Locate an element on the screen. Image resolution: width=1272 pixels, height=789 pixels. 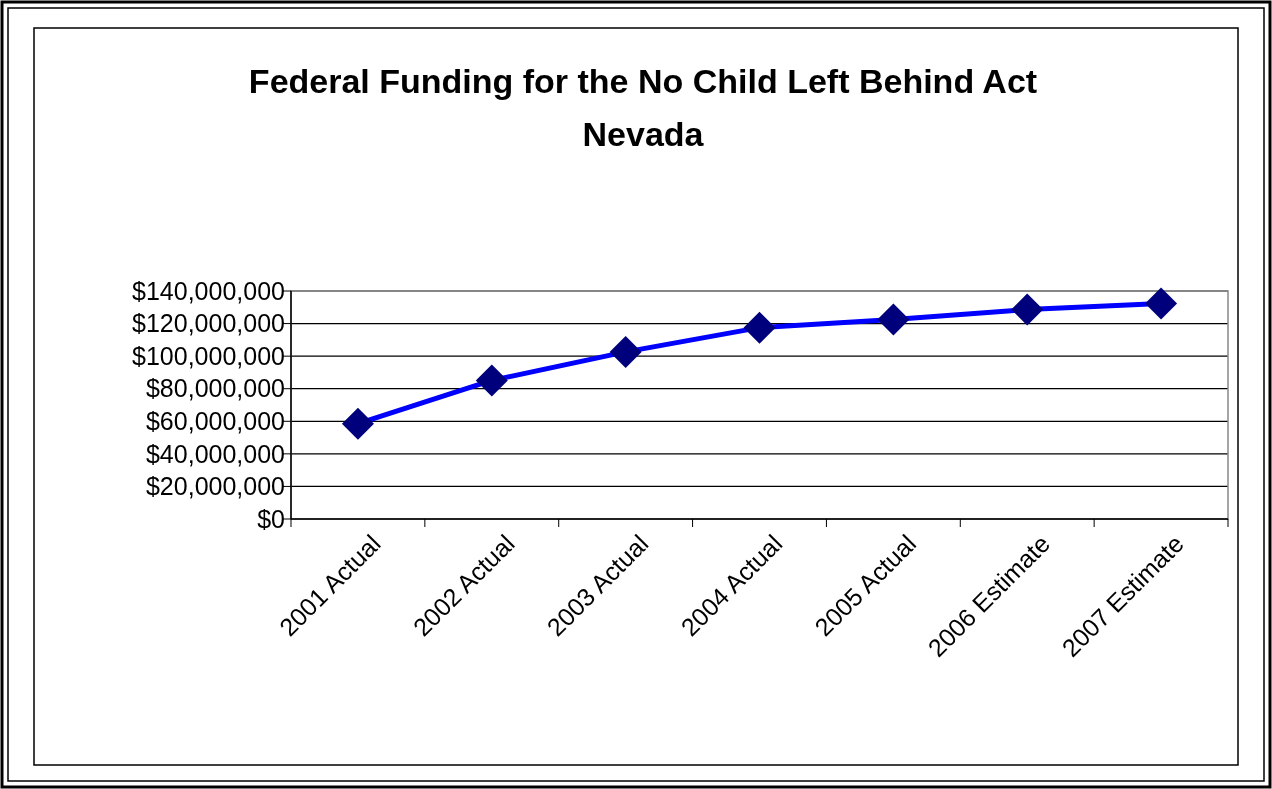
chart-title: Federal Funding for the No Child Left Behind Act is located at coordinates (643, 81).